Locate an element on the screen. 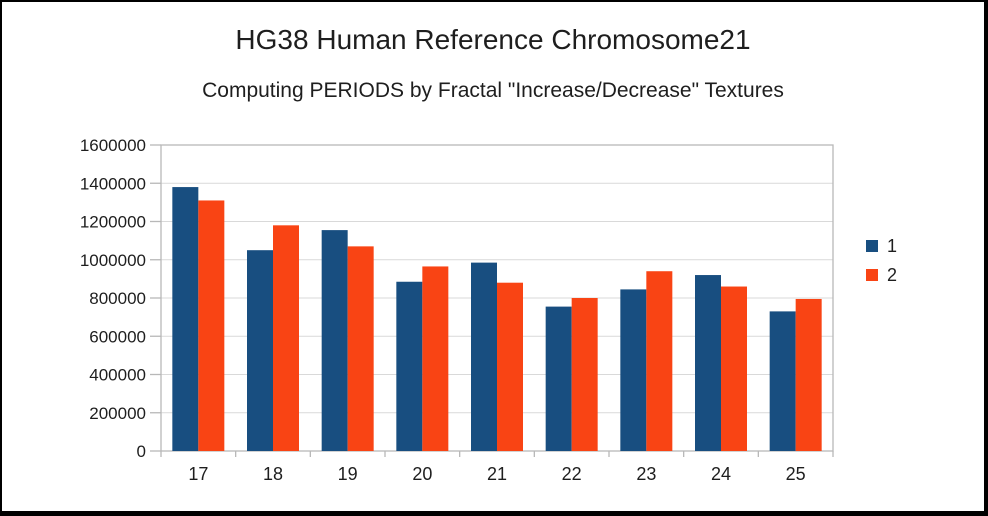 This screenshot has width=988, height=516. y-tick-label-1400000: 1400000 is located at coordinates (113, 183).